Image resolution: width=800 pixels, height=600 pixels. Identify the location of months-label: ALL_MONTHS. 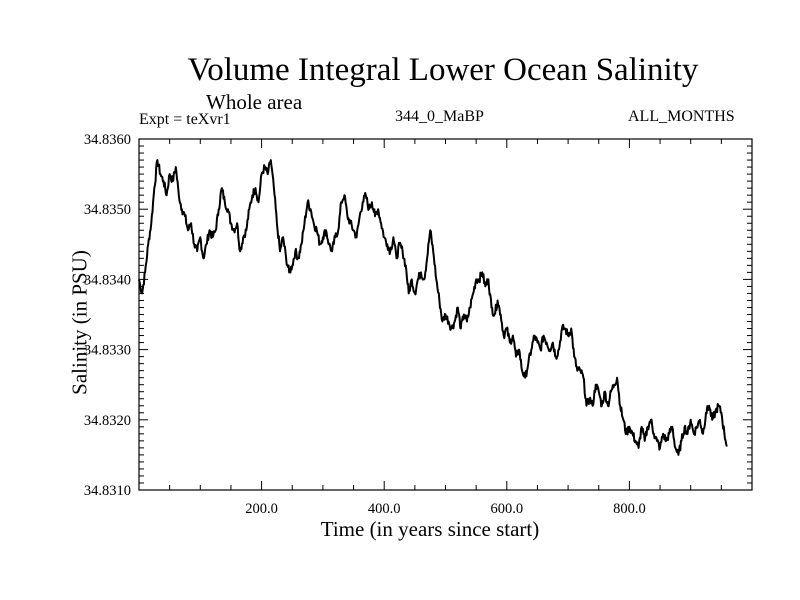
(681, 116).